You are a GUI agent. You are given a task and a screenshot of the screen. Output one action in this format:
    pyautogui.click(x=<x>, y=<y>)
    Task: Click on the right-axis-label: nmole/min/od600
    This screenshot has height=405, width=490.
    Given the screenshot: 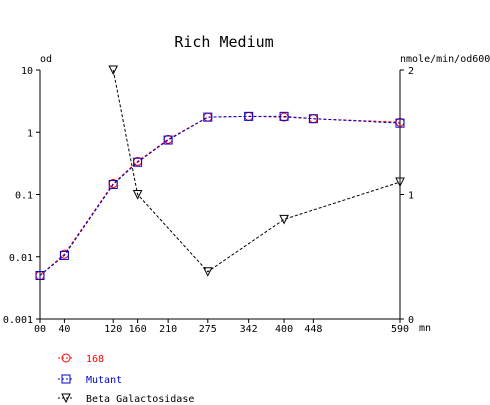 What is the action you would take?
    pyautogui.click(x=445, y=59)
    